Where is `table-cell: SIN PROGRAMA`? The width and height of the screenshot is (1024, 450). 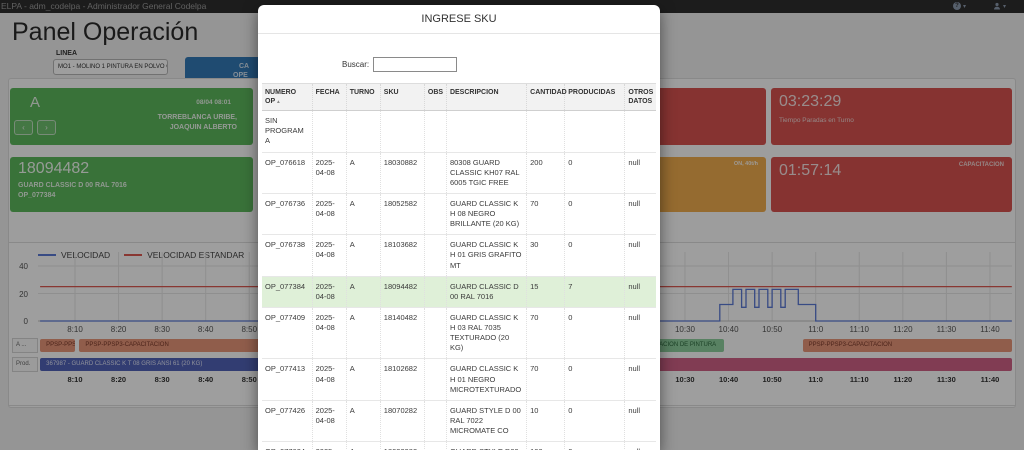
table-cell: SIN PROGRAMA is located at coordinates (287, 131).